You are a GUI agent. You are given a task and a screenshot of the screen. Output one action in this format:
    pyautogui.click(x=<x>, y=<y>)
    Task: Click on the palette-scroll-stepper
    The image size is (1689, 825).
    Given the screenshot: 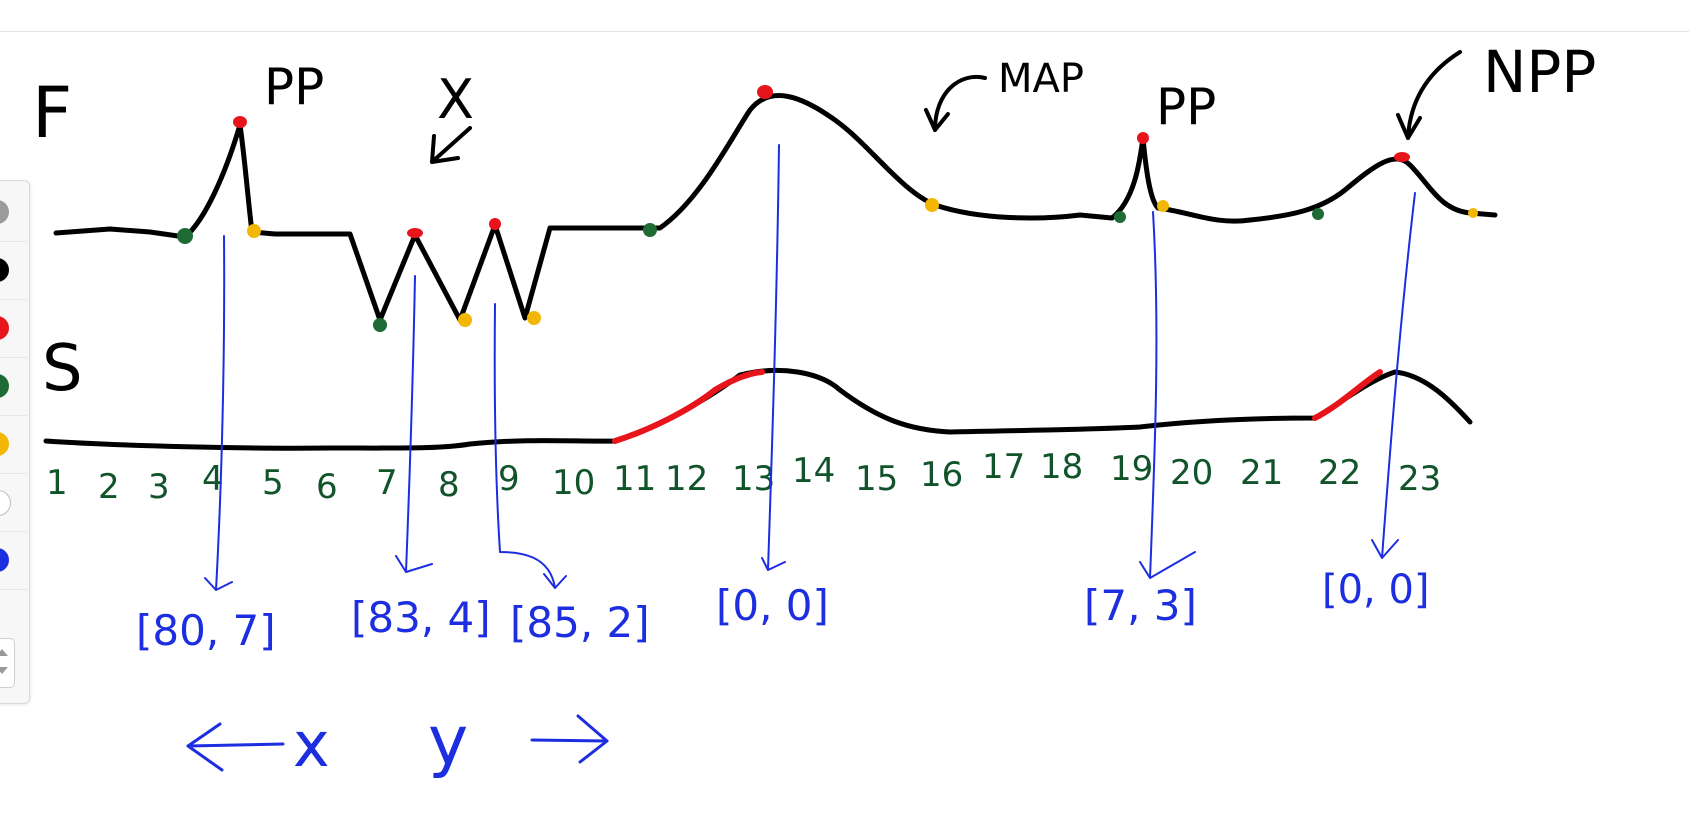 What is the action you would take?
    pyautogui.click(x=7, y=663)
    